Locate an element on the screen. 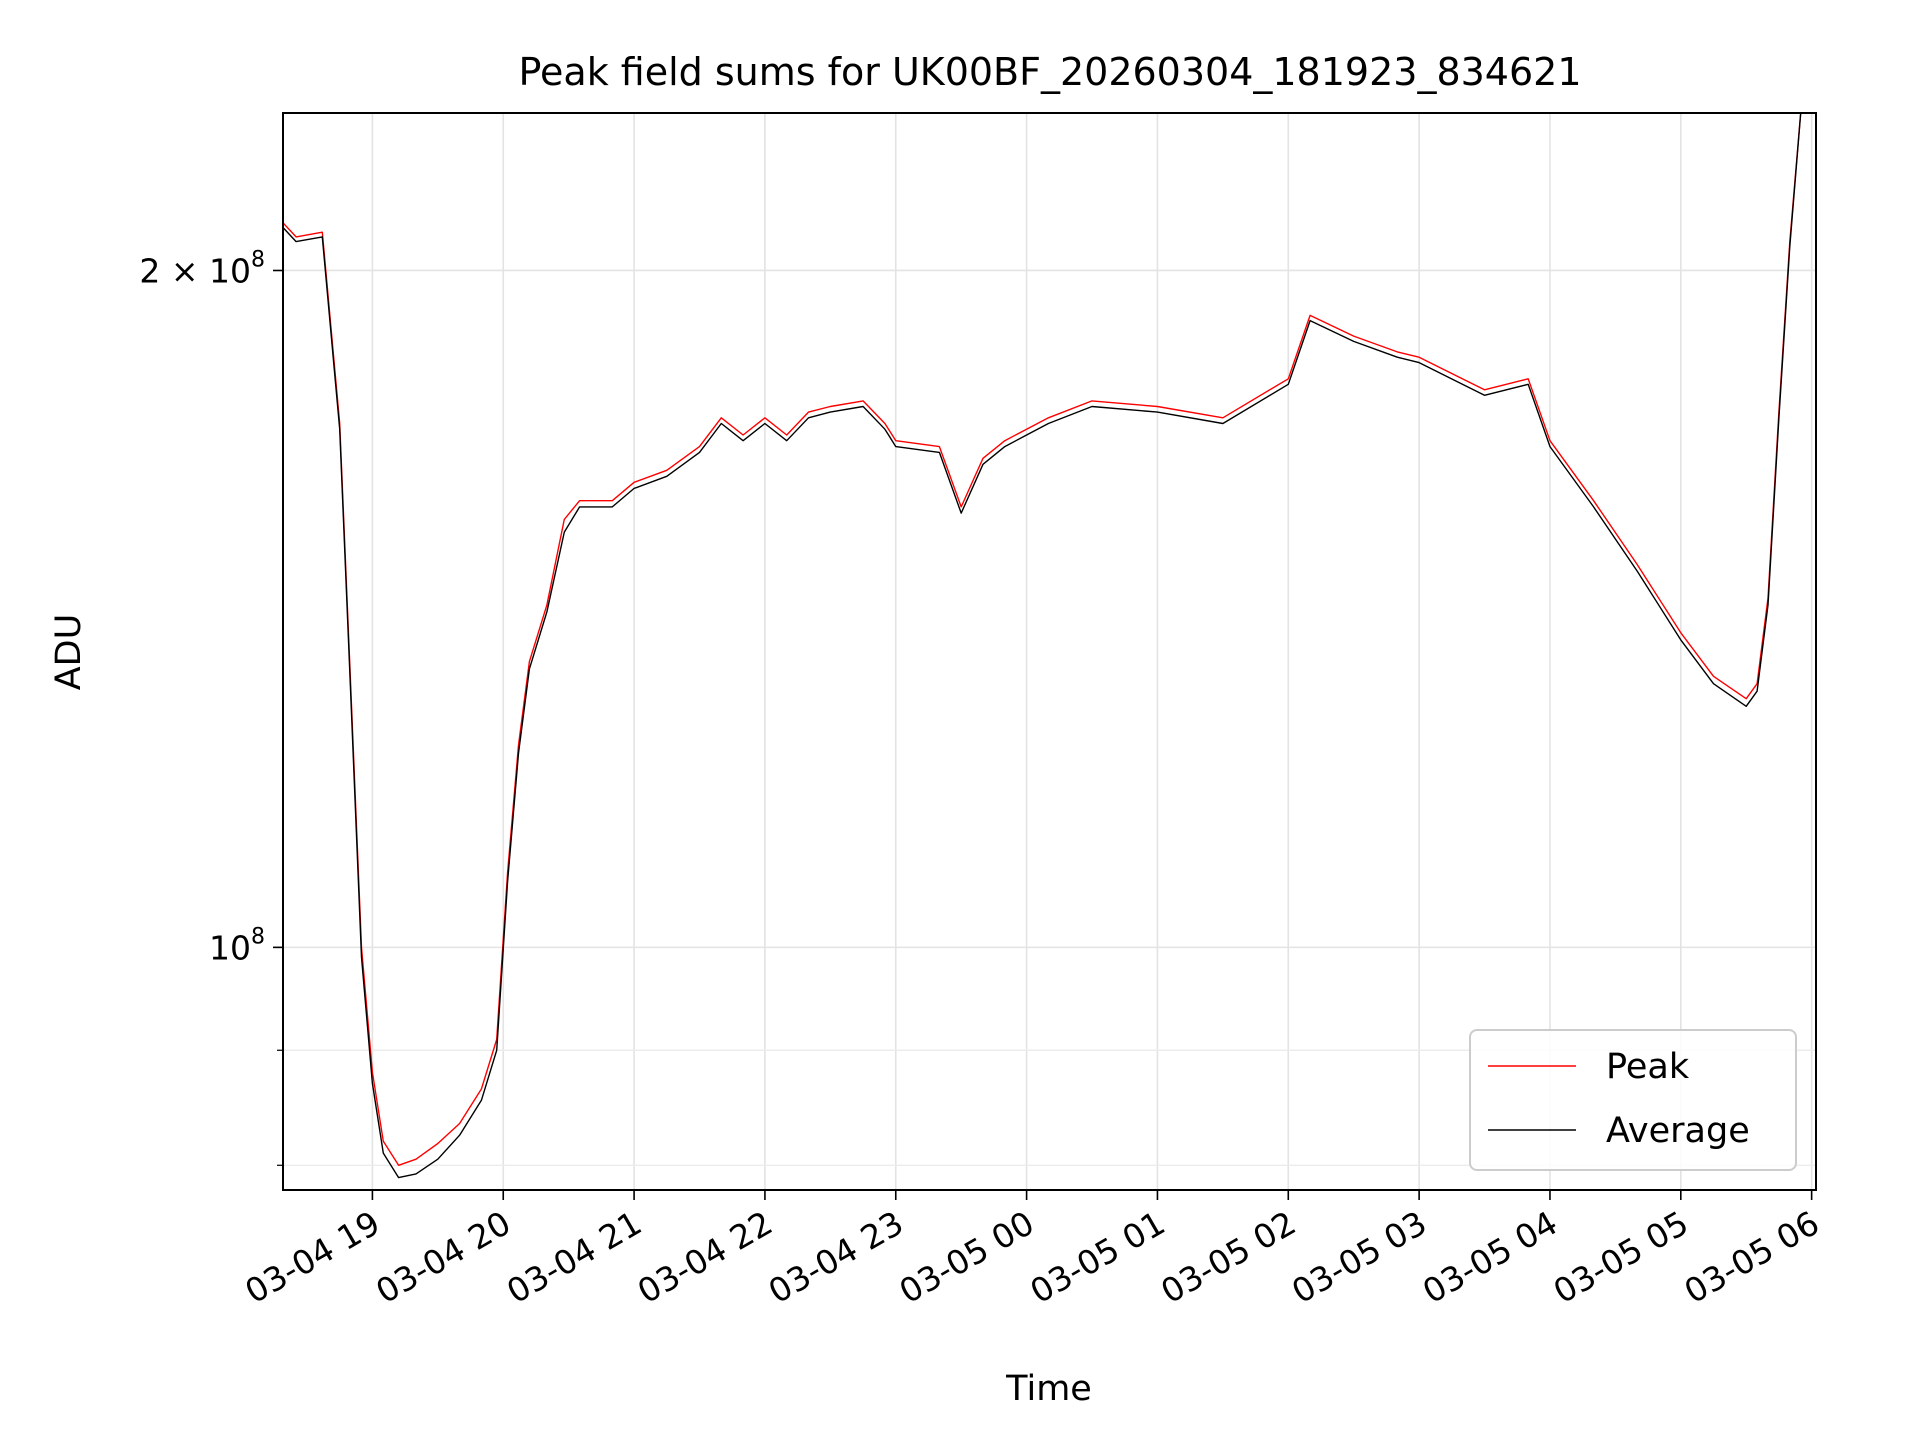  legend: Peak Average is located at coordinates (1633, 1100).